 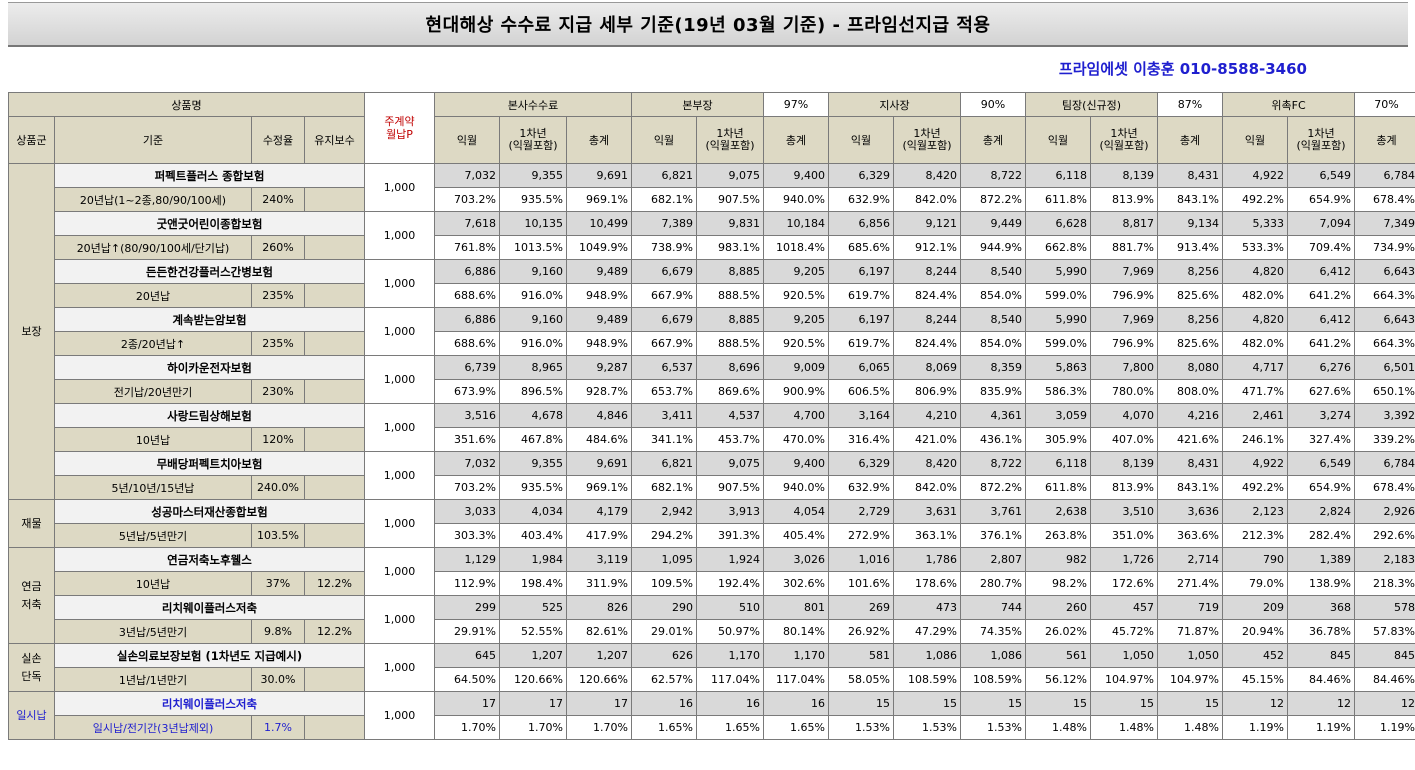 I want to click on percent-cell: 339.2%, so click(x=1384, y=439).